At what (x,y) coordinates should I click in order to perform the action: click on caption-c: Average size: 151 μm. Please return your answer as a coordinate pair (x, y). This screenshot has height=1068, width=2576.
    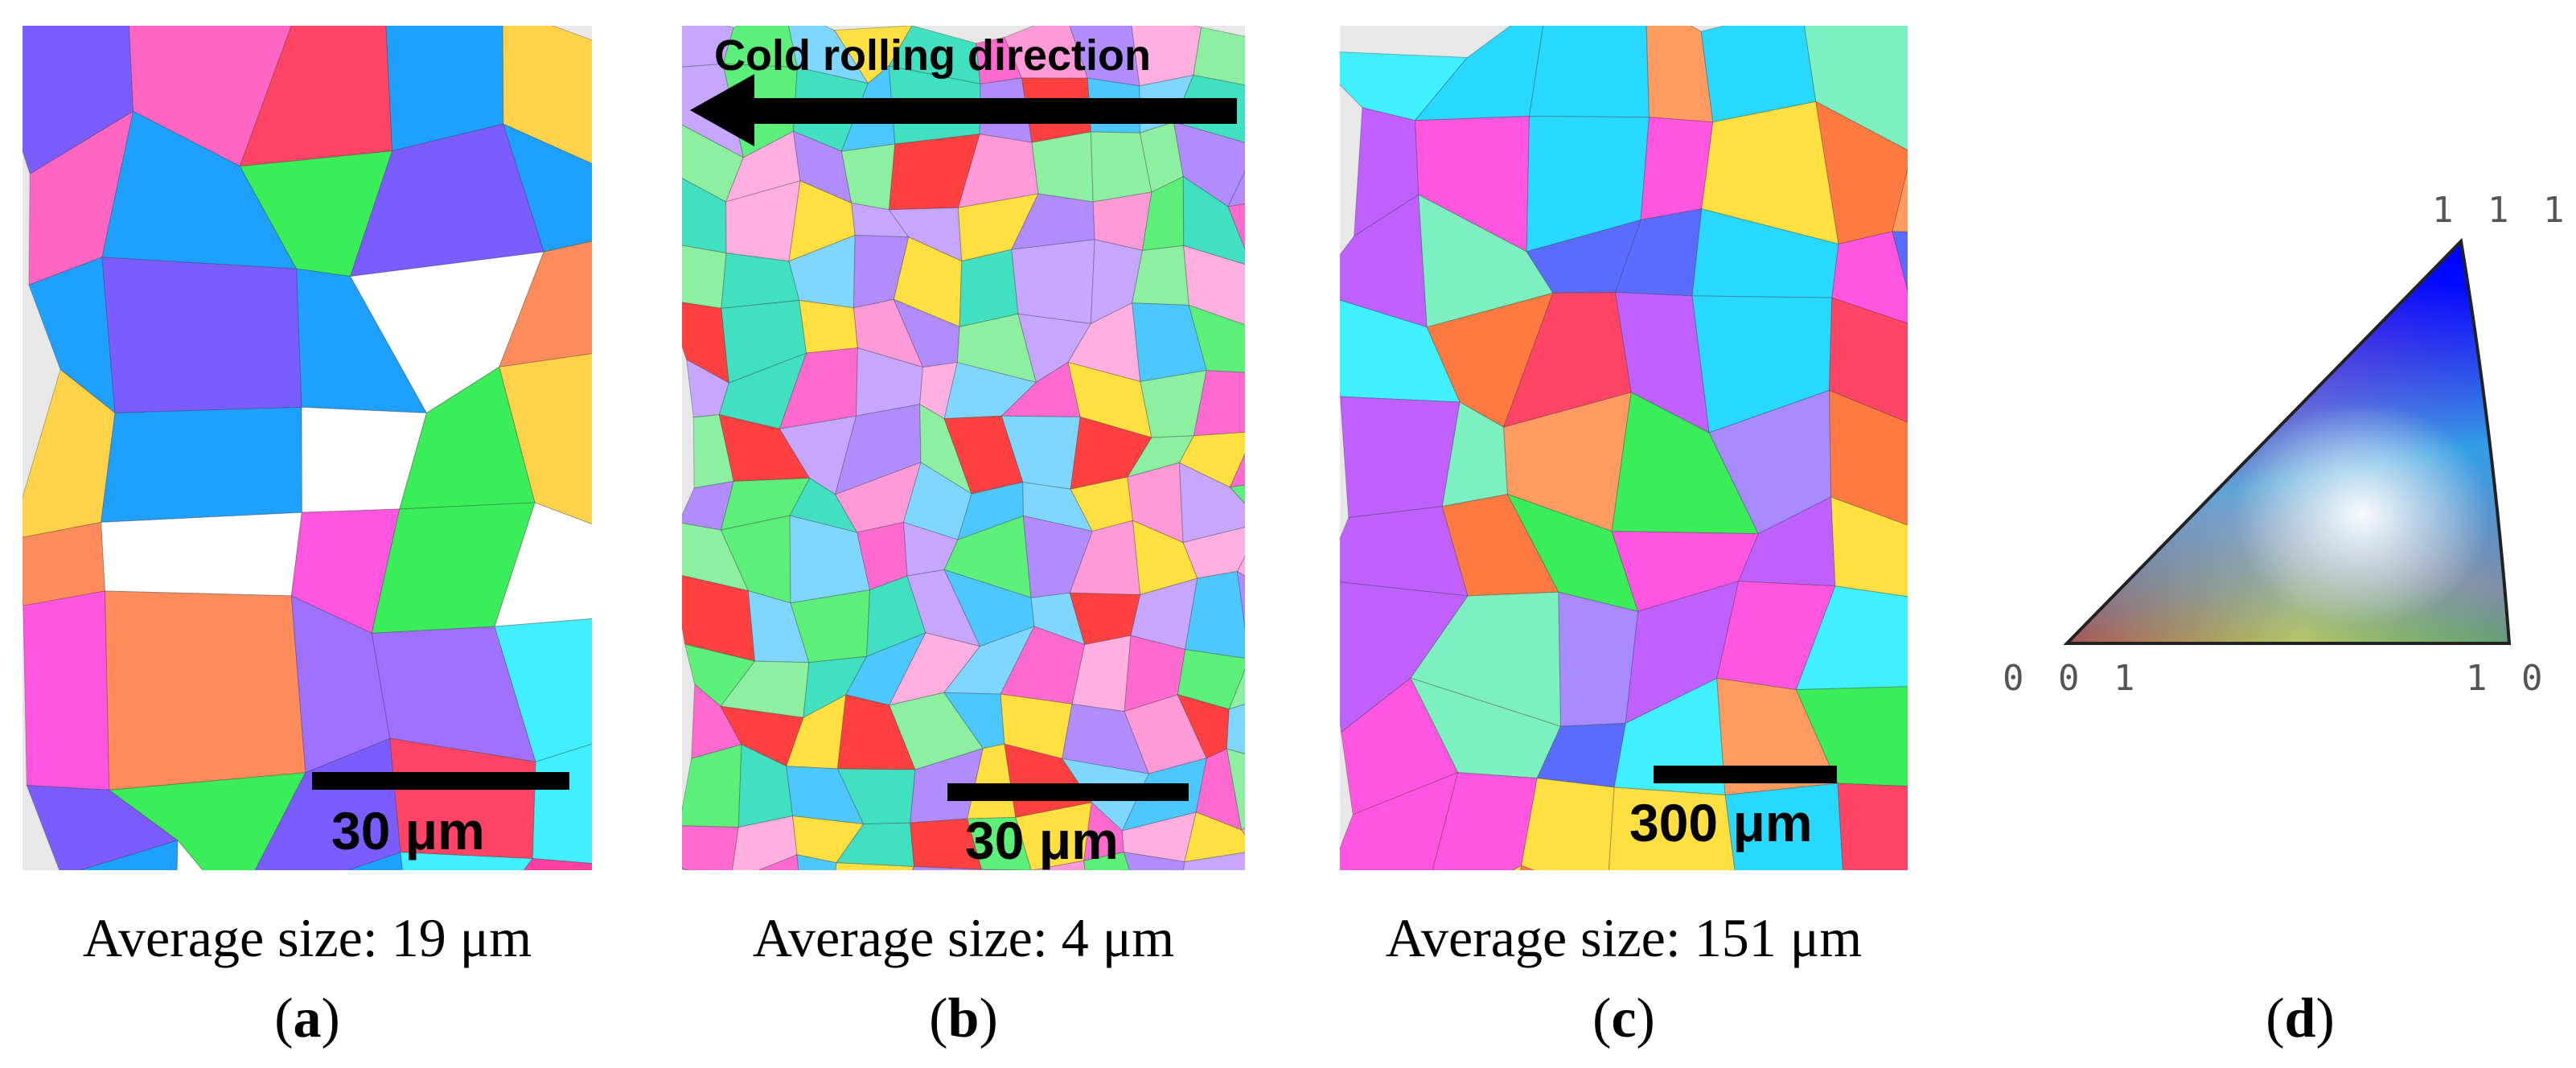
    Looking at the image, I should click on (1624, 937).